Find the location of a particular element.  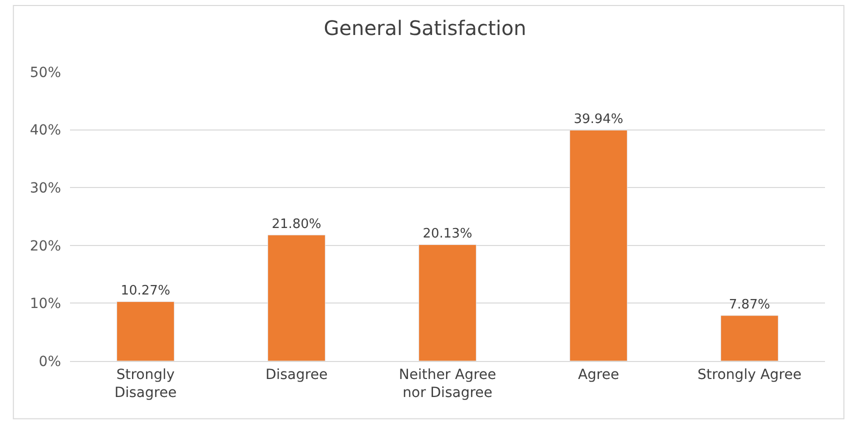

data-label: 21.80% is located at coordinates (297, 224).